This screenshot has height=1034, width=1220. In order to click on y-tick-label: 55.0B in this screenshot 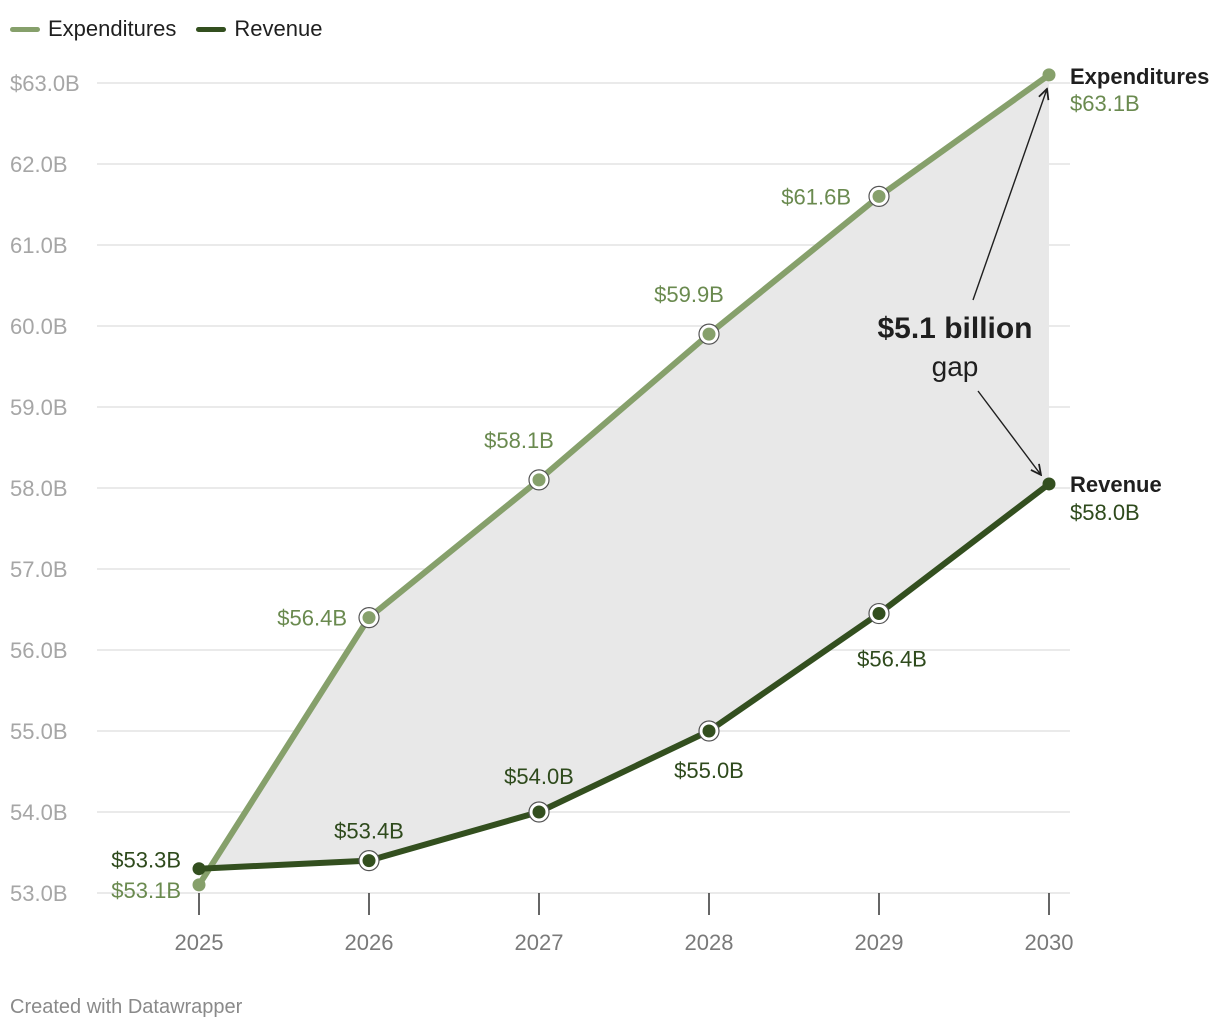, I will do `click(39, 731)`.